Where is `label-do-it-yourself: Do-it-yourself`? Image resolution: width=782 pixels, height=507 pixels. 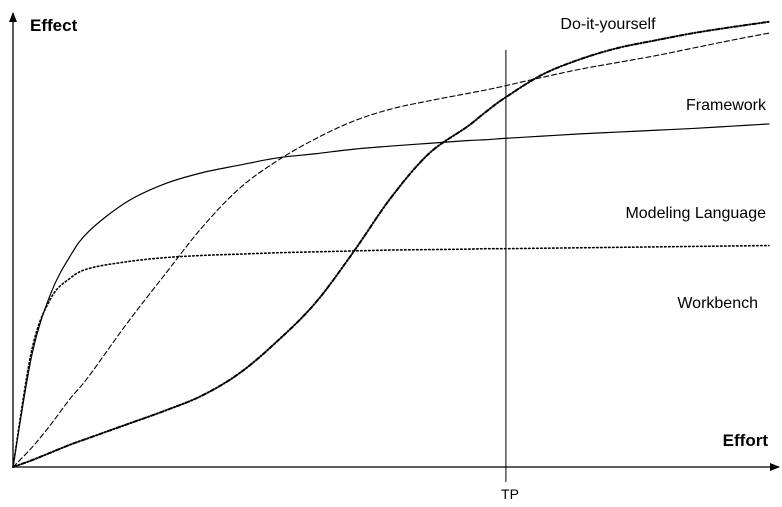
label-do-it-yourself: Do-it-yourself is located at coordinates (608, 24).